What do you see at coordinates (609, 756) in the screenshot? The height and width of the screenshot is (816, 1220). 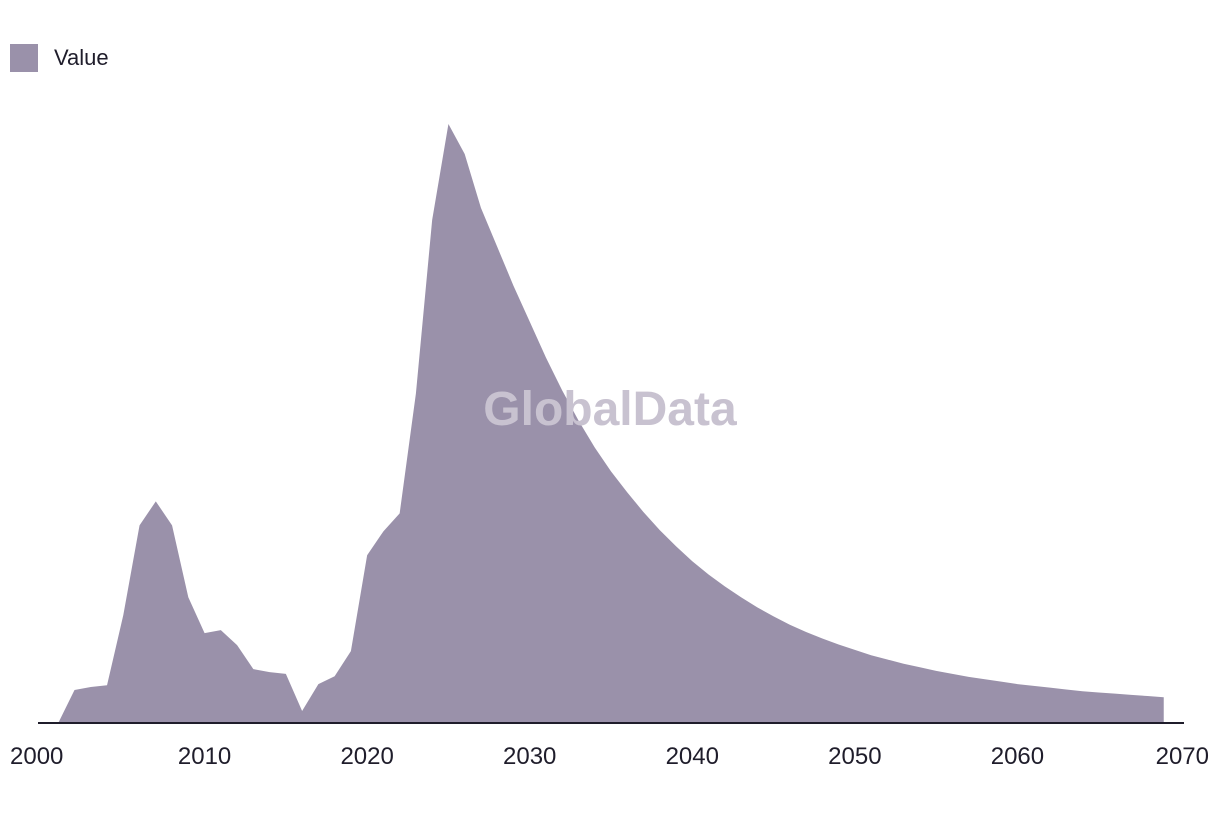 I see `x-axis-ticks: 2000 2010 2020 2030 2040 2050 2060 2070` at bounding box center [609, 756].